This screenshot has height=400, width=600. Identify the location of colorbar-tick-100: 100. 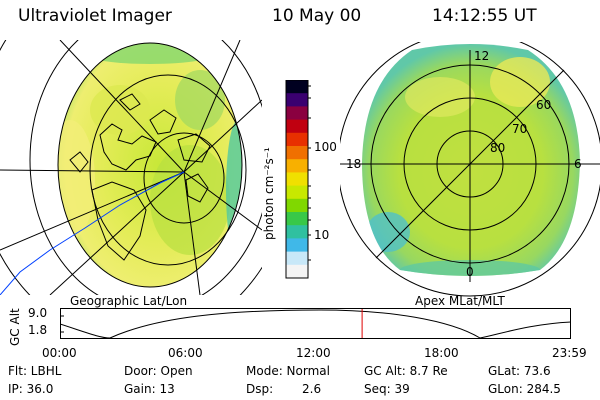
(325, 147).